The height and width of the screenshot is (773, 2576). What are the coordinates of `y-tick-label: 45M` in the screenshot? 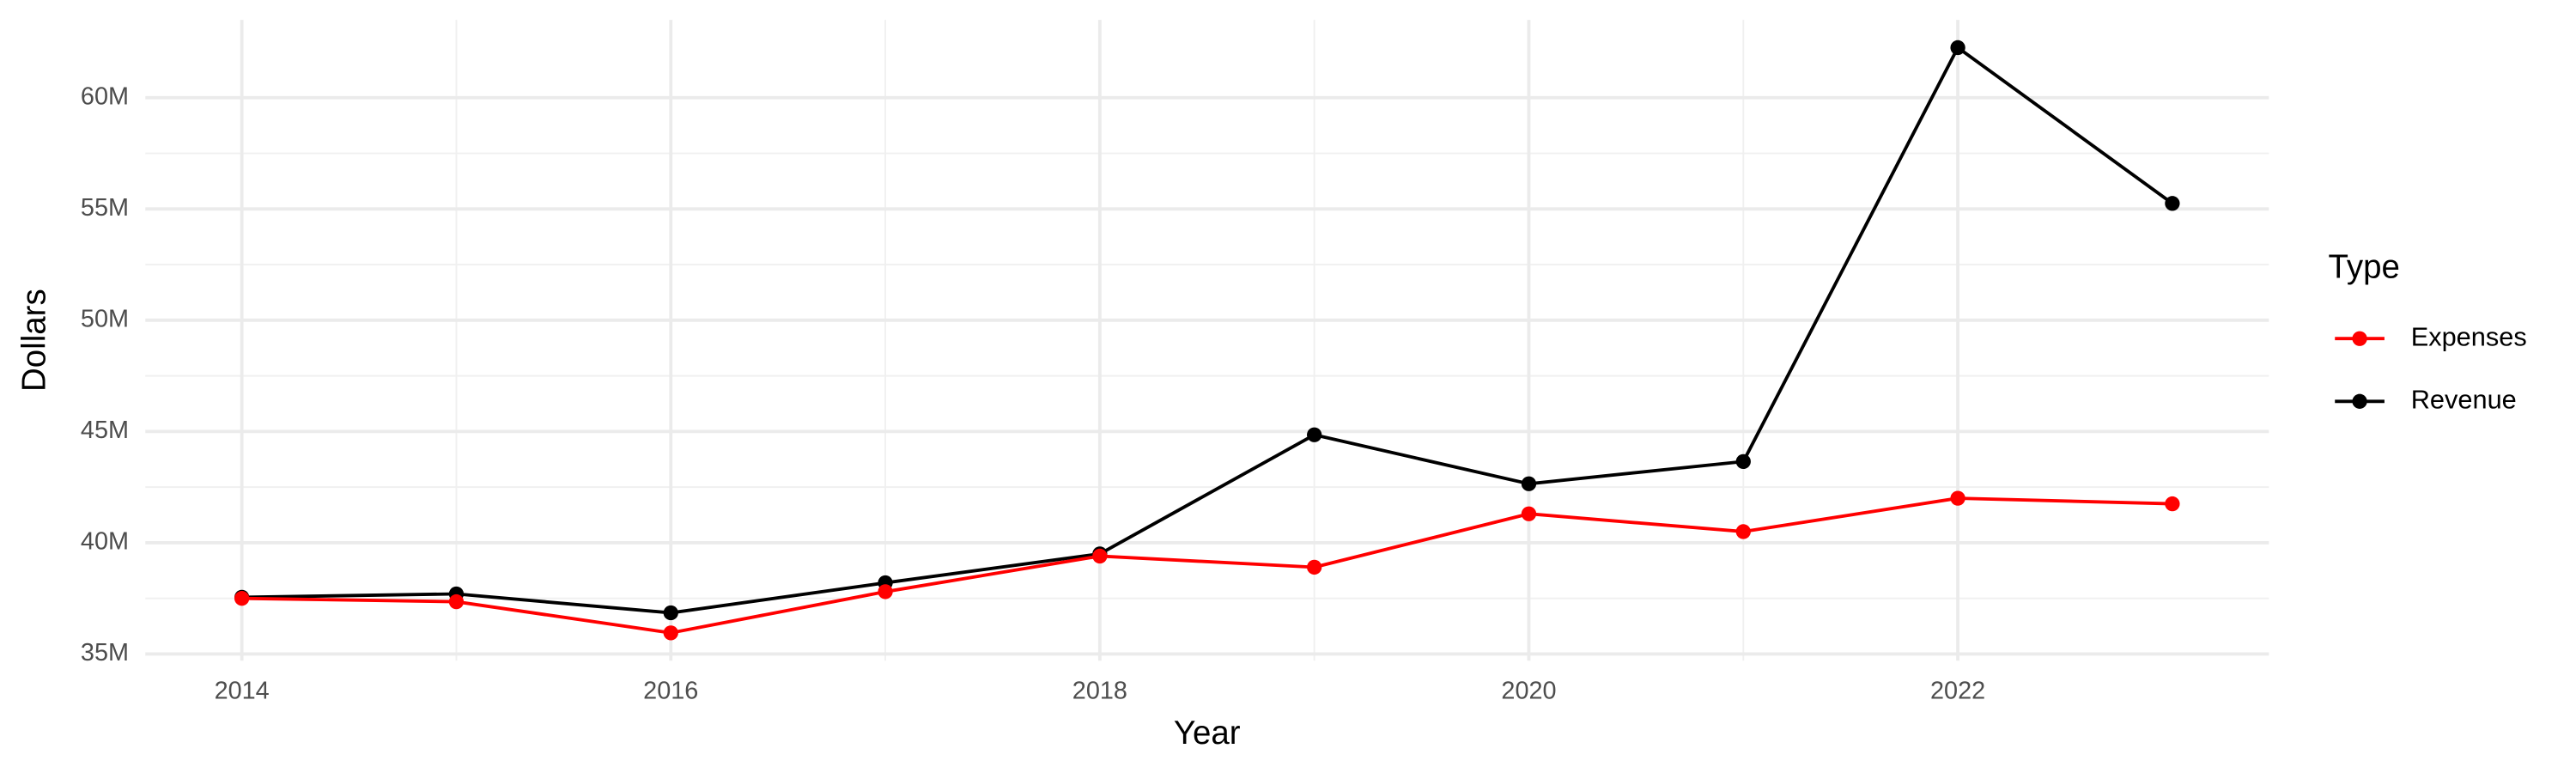 It's located at (105, 430).